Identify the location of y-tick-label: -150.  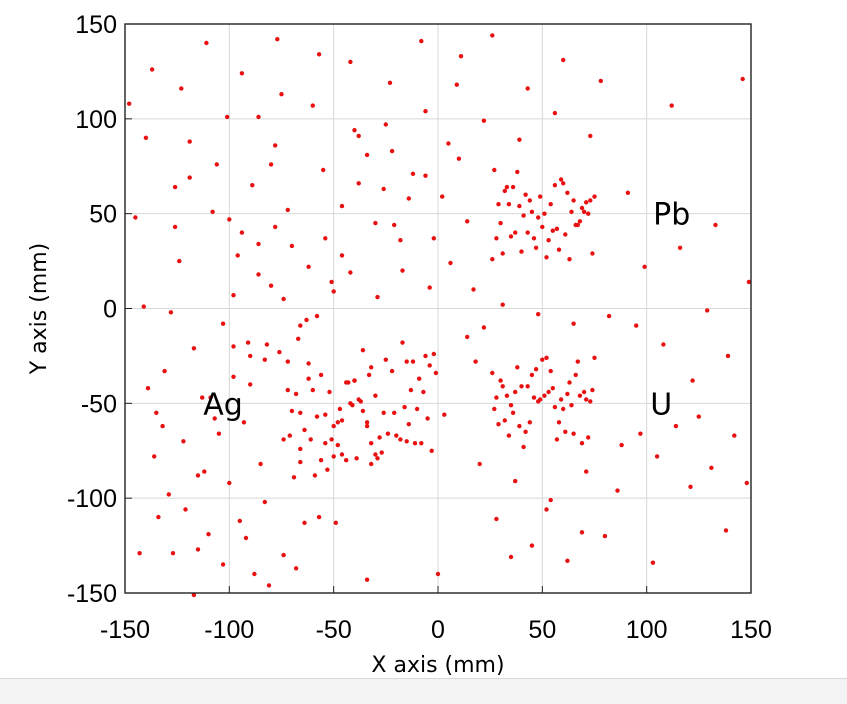
(92, 594).